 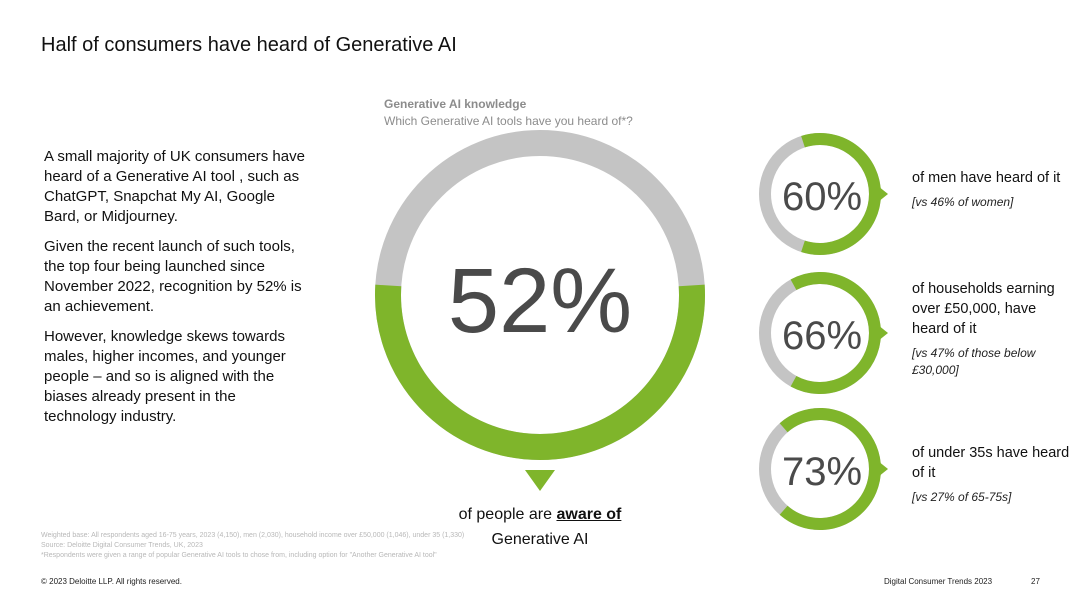 I want to click on households-donut-pointer, so click(x=880, y=333).